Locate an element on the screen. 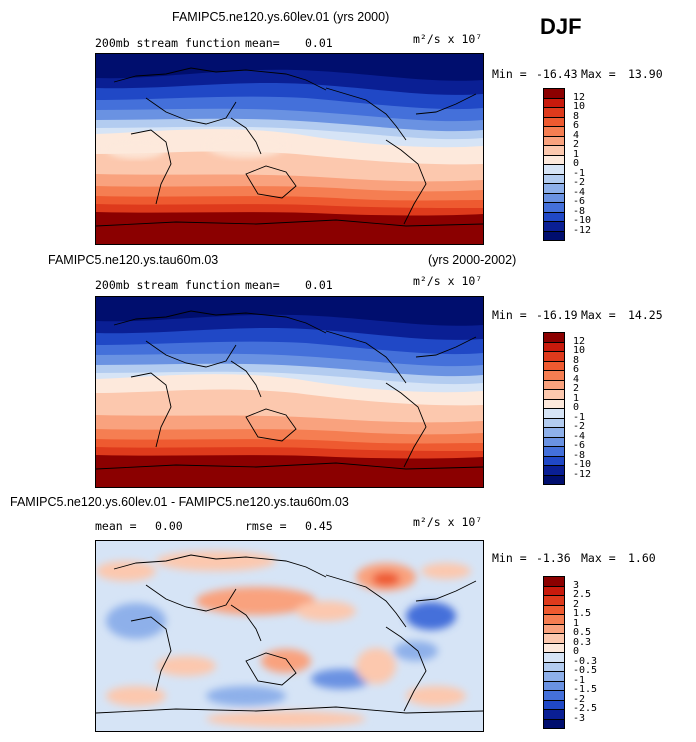 The image size is (696, 742). panel-2-max-label: Max = is located at coordinates (598, 315).